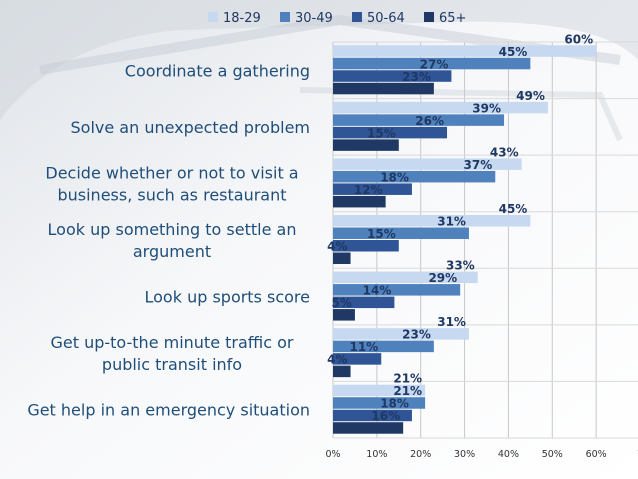 The width and height of the screenshot is (638, 479). What do you see at coordinates (228, 297) in the screenshot?
I see `category-label: Look up sports score` at bounding box center [228, 297].